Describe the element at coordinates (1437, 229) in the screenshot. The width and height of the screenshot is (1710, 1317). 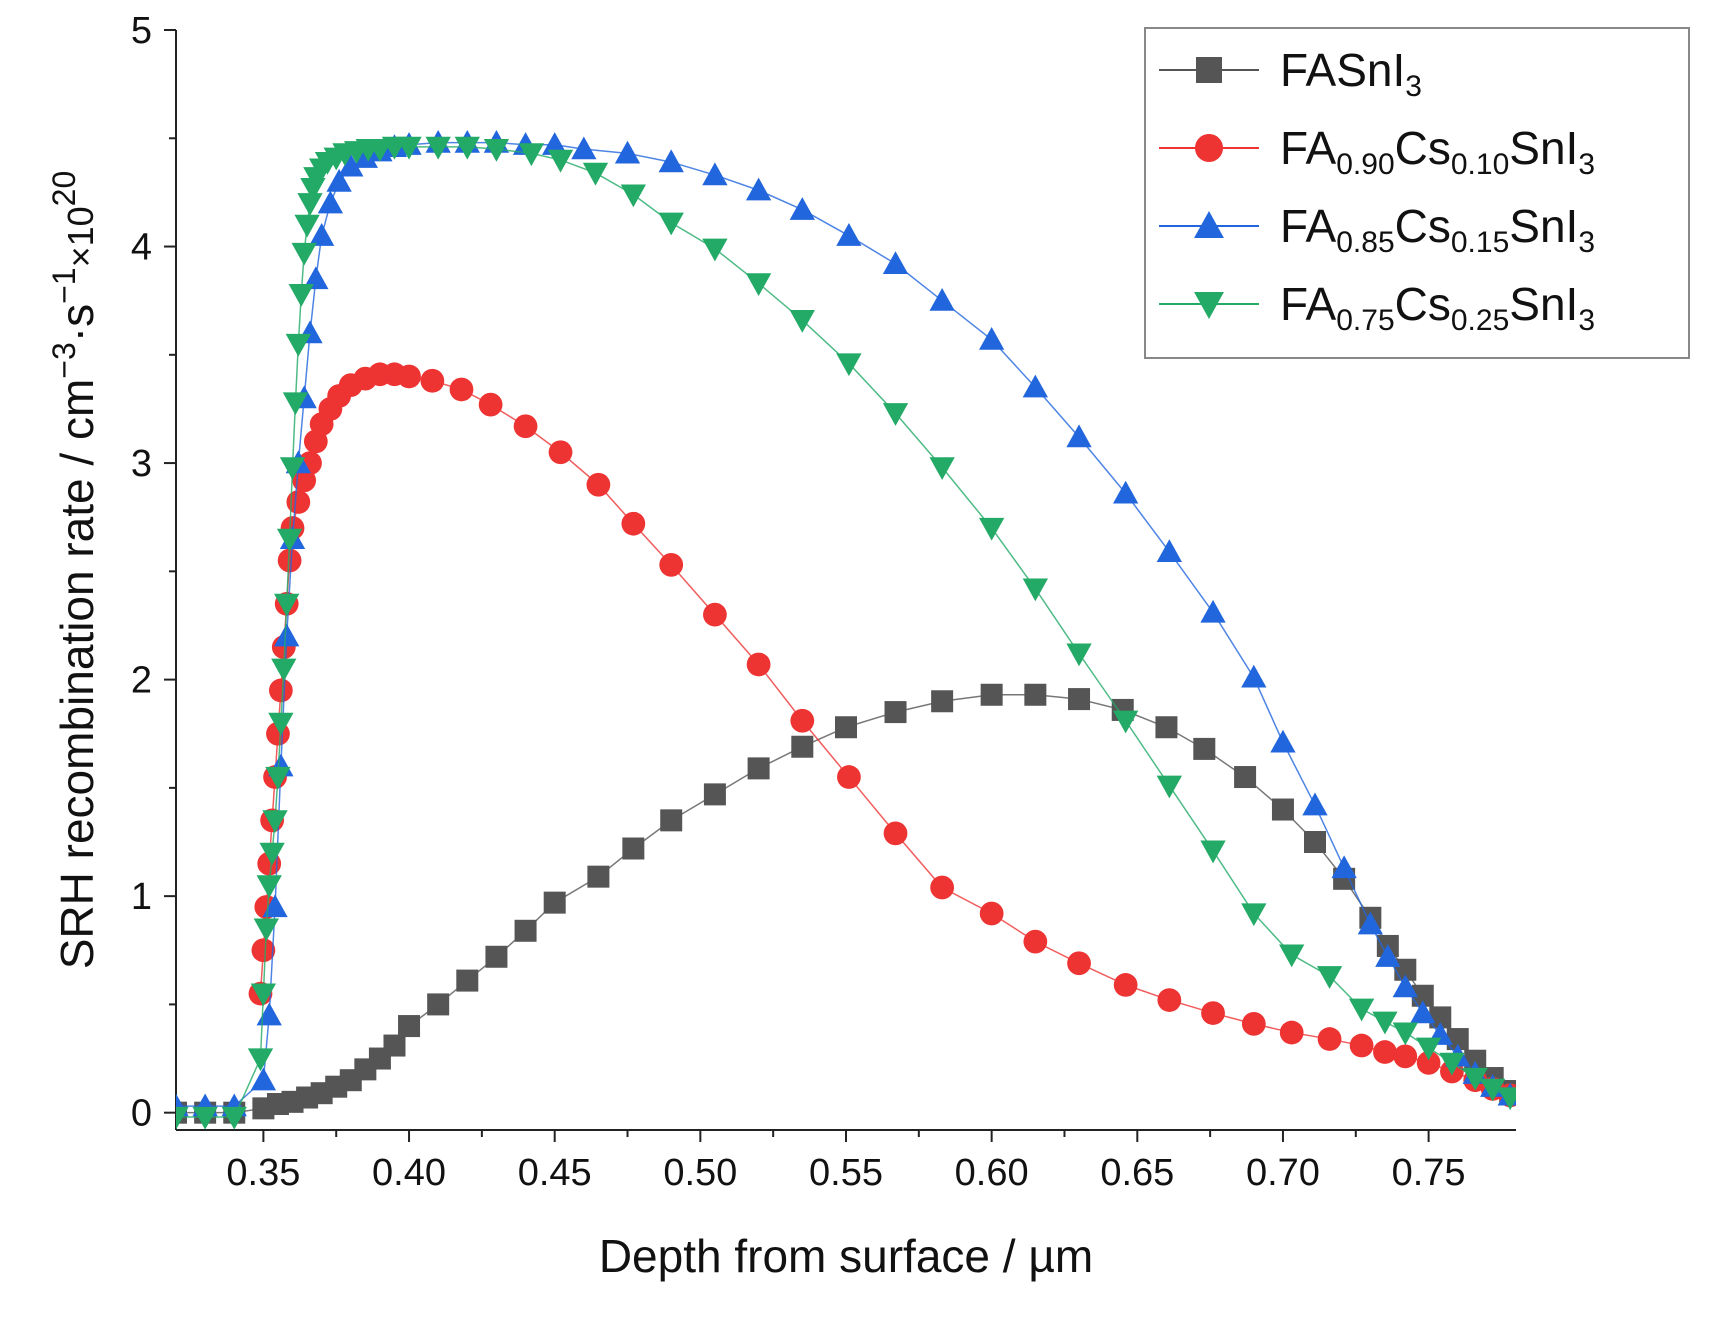
I see `legend-label: FA0.85Cs0.15SnI3` at that location.